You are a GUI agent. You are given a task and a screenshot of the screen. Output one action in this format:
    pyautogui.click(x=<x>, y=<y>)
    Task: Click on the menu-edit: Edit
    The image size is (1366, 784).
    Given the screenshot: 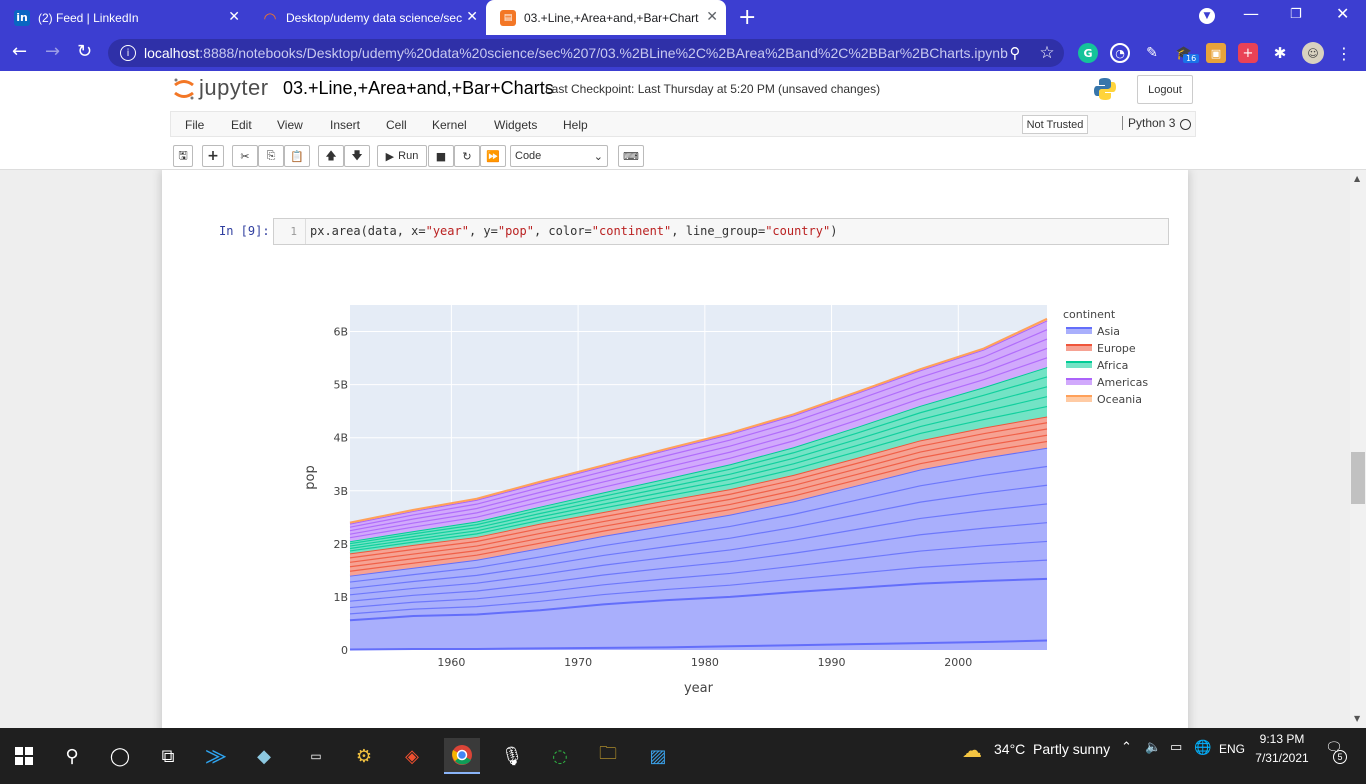 What is the action you would take?
    pyautogui.click(x=241, y=125)
    